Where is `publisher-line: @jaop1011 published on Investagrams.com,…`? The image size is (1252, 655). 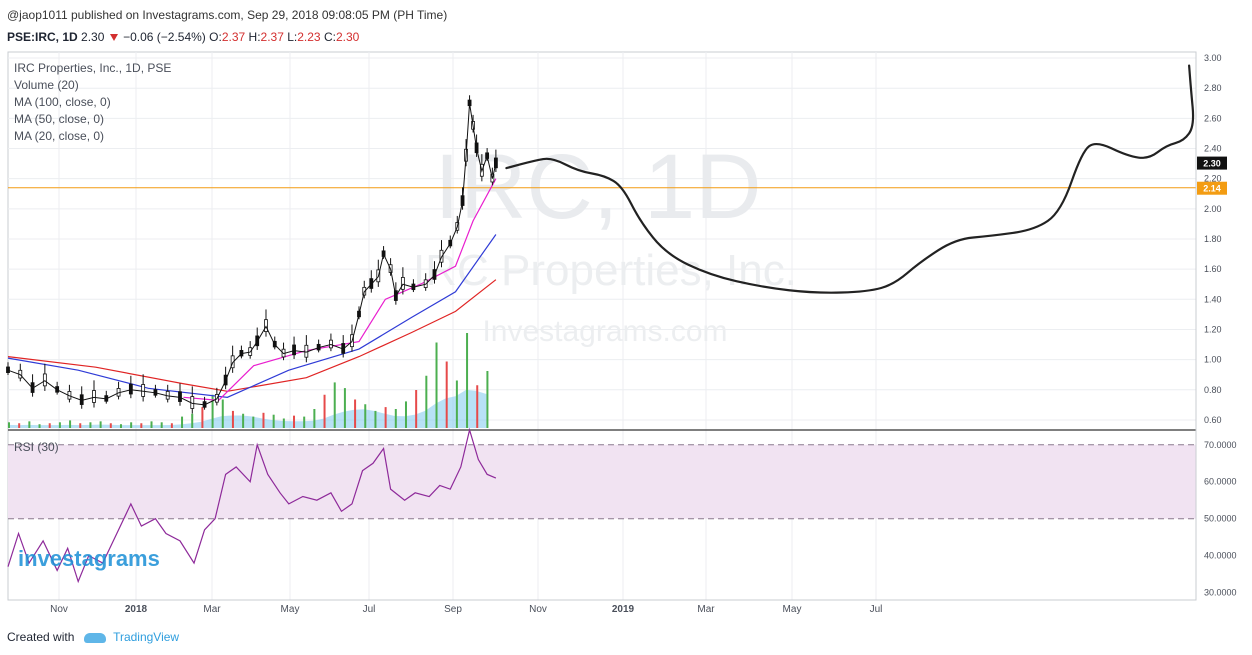 publisher-line: @jaop1011 published on Investagrams.com,… is located at coordinates (227, 15).